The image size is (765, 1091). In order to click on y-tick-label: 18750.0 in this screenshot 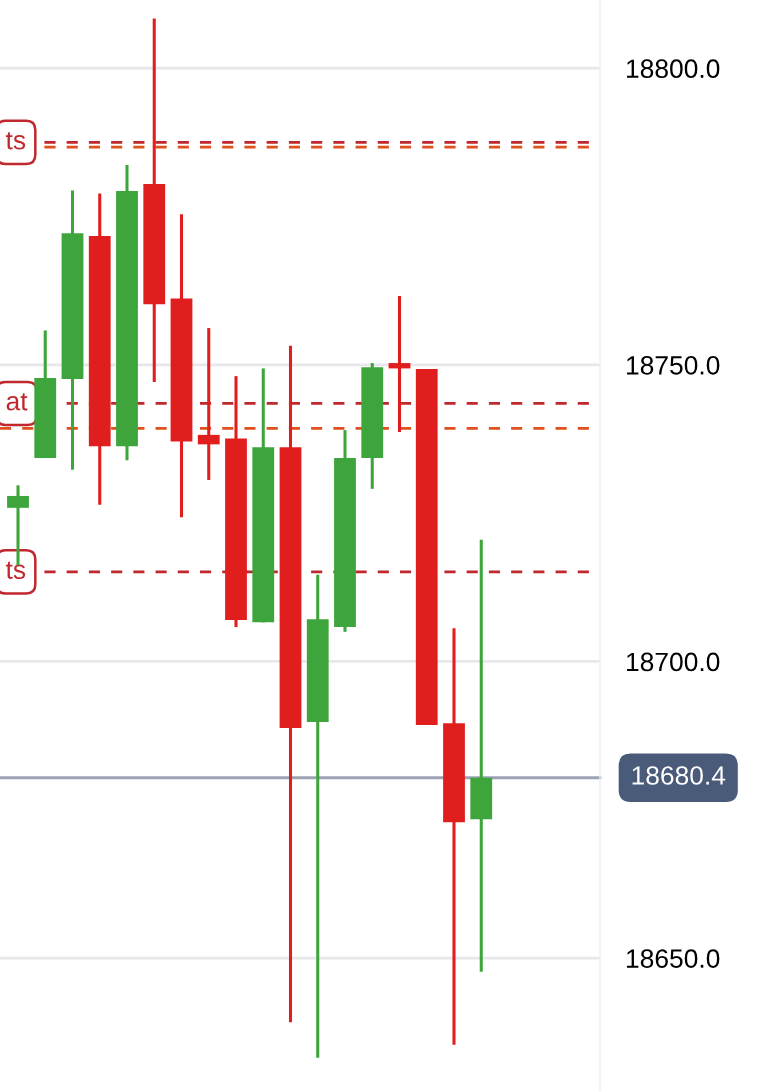, I will do `click(673, 365)`.